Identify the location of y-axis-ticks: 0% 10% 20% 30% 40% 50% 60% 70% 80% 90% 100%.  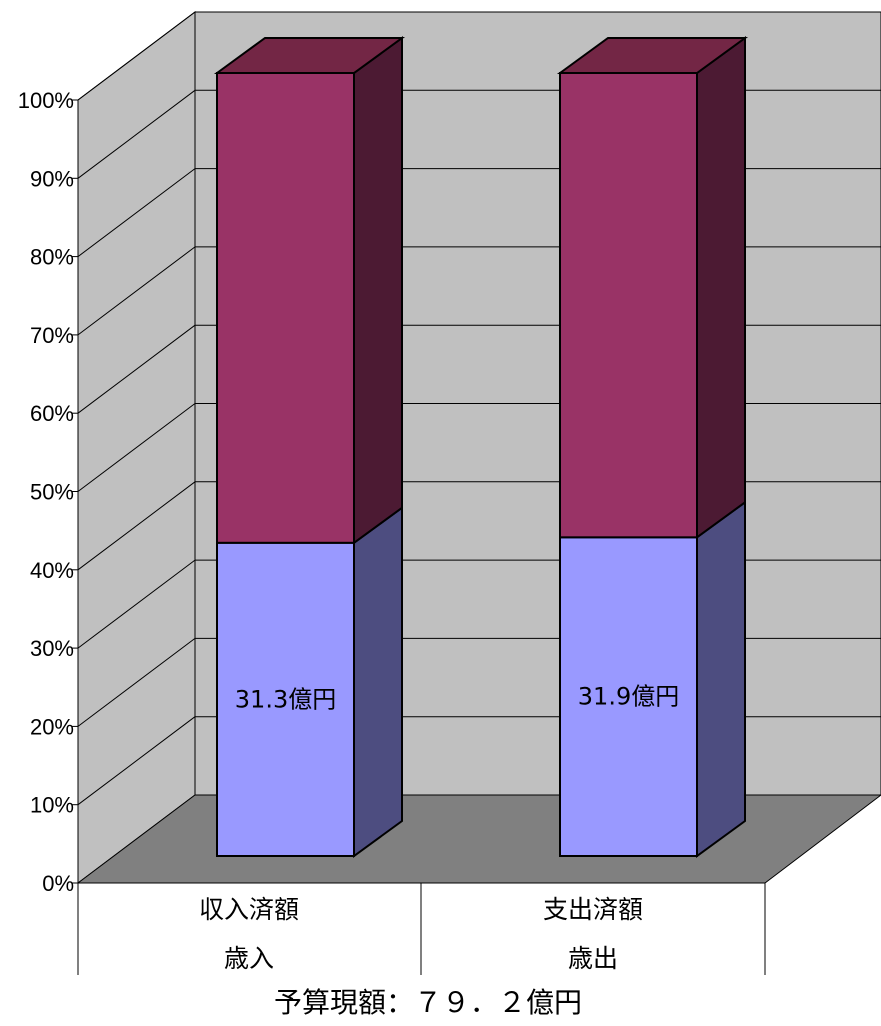
(48, 492).